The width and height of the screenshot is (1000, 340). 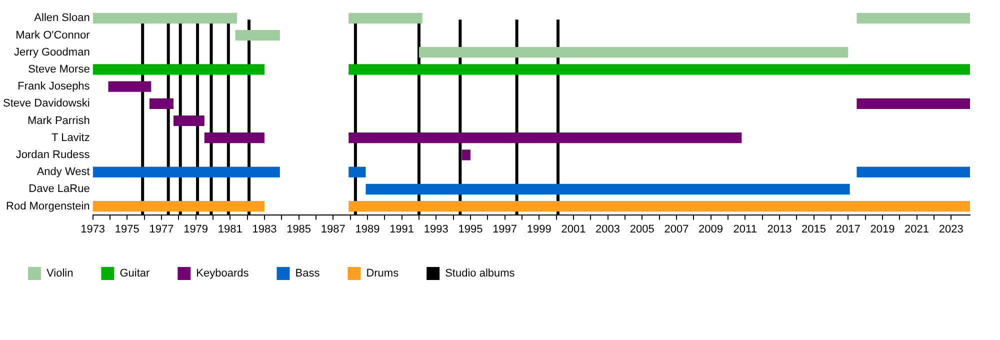 What do you see at coordinates (779, 229) in the screenshot?
I see `x-tick-label: 2013` at bounding box center [779, 229].